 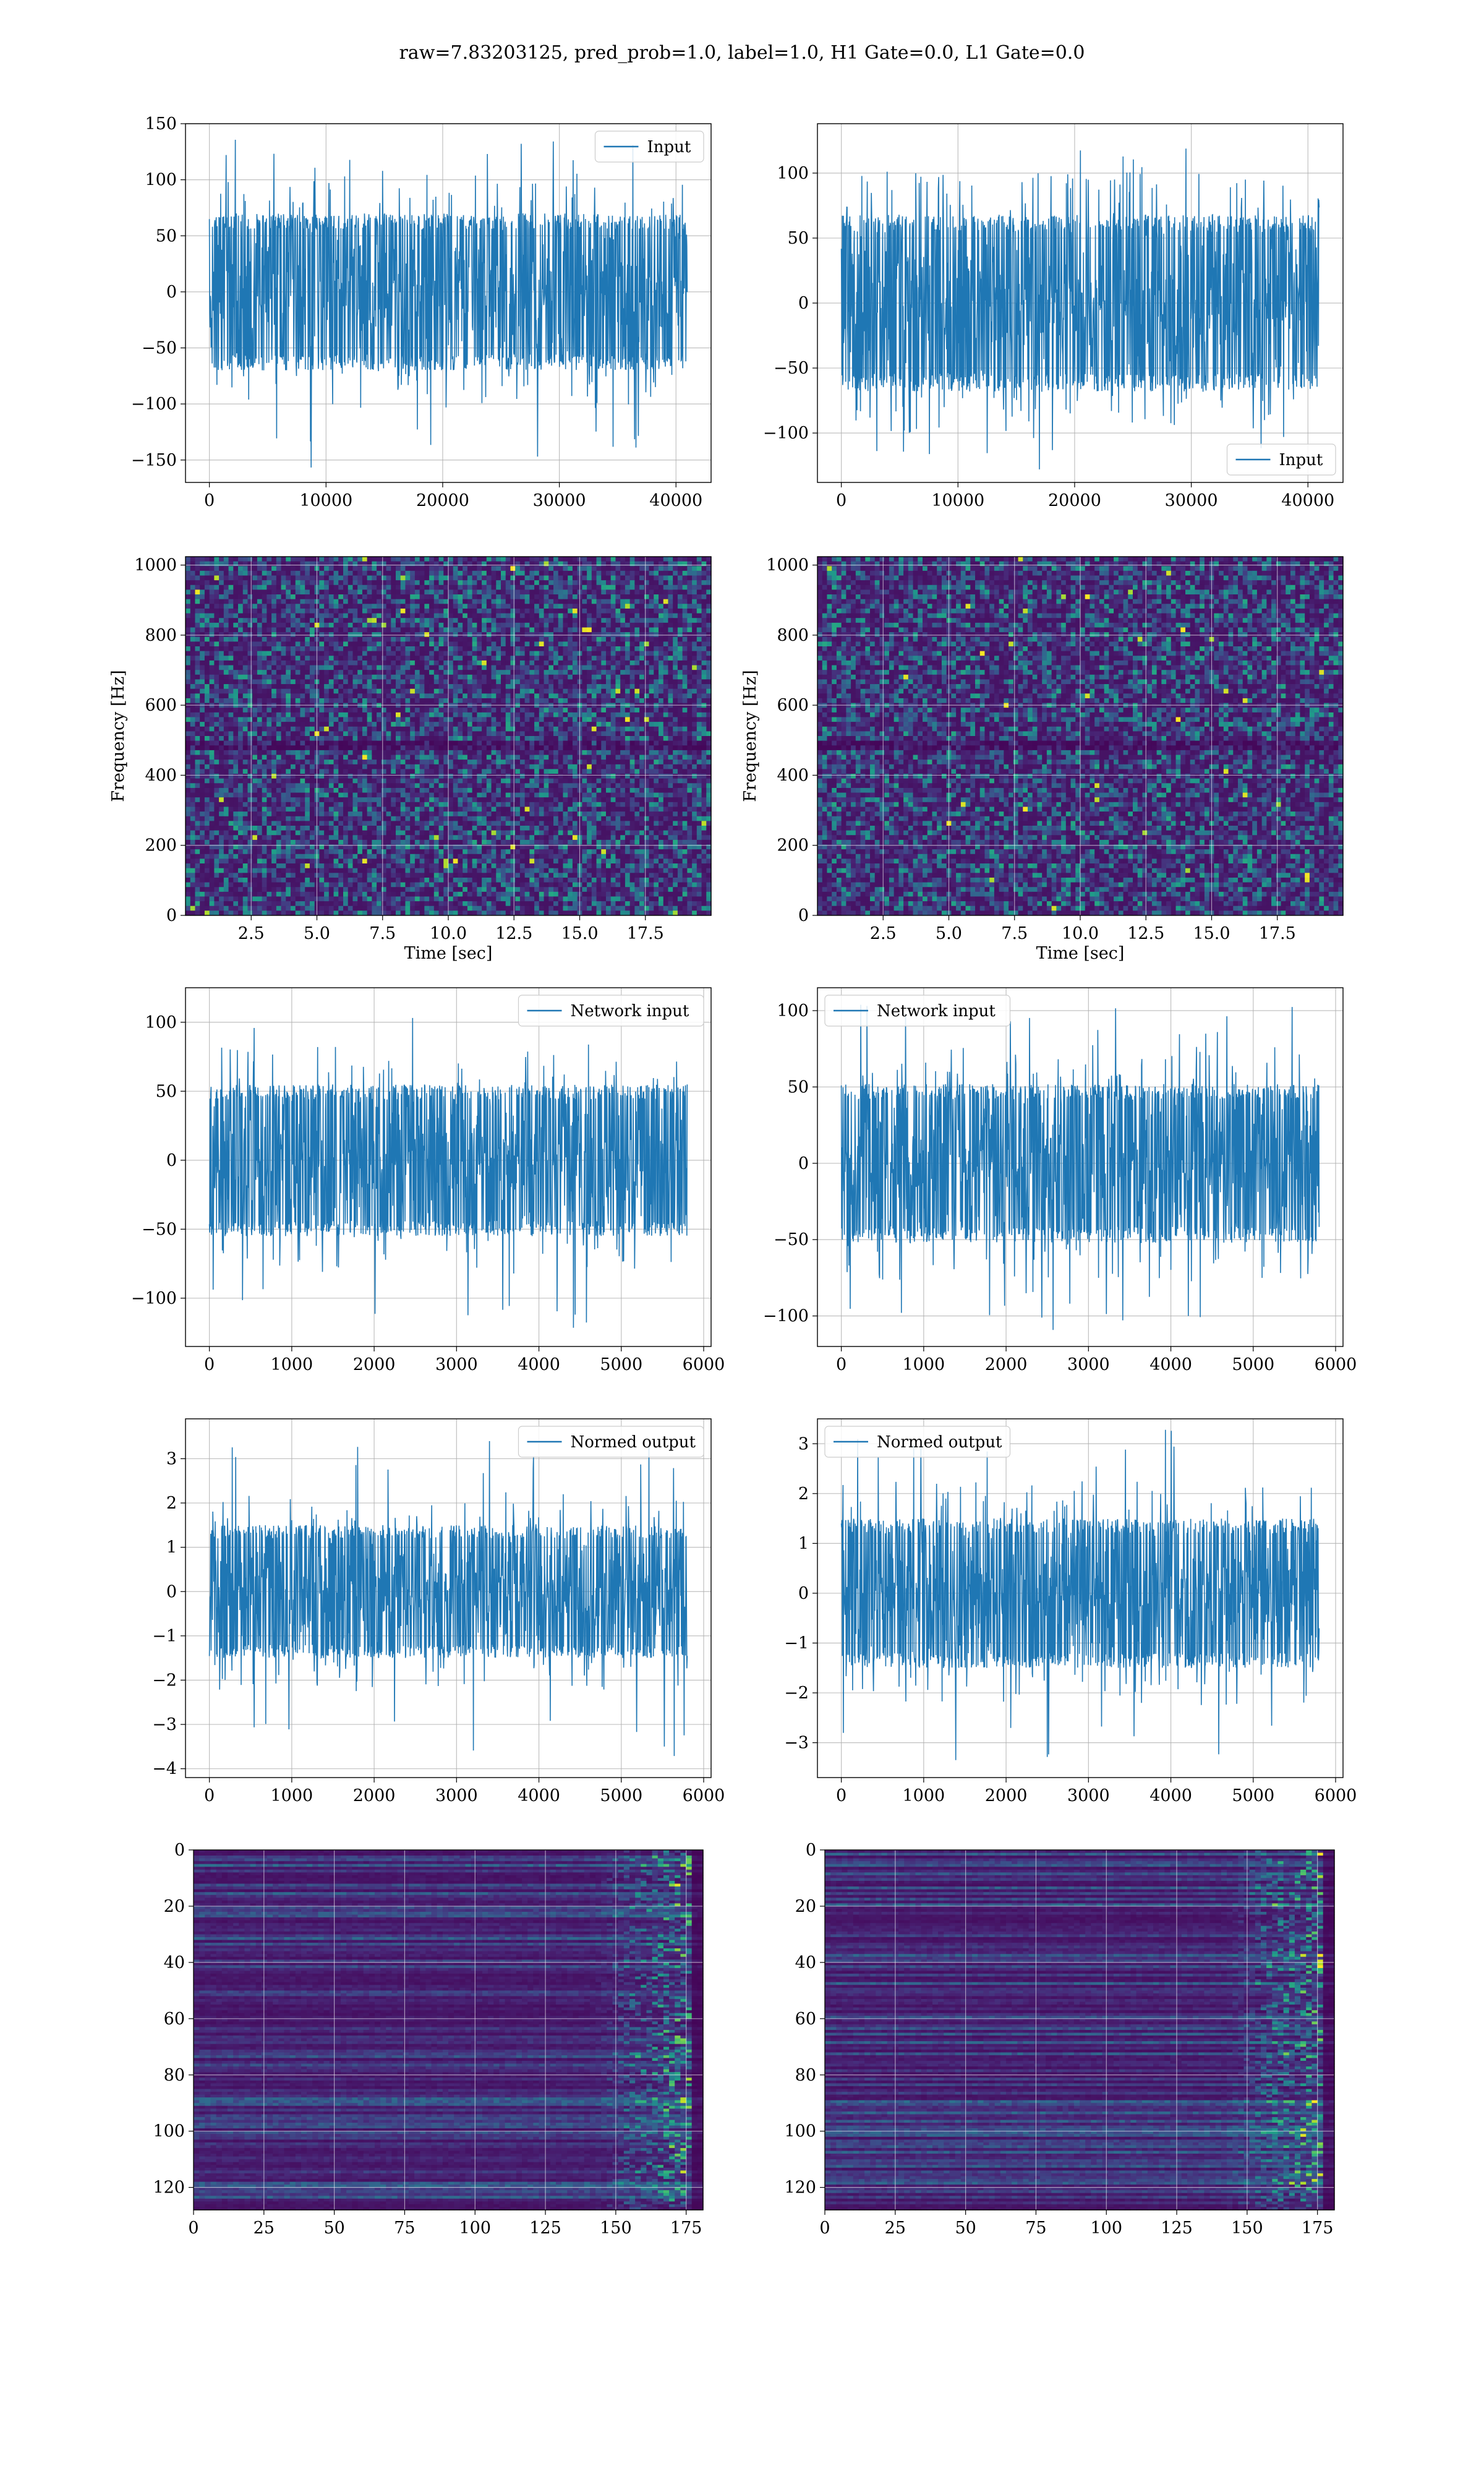 What do you see at coordinates (154, 460) in the screenshot?
I see `y-tick-label: −150` at bounding box center [154, 460].